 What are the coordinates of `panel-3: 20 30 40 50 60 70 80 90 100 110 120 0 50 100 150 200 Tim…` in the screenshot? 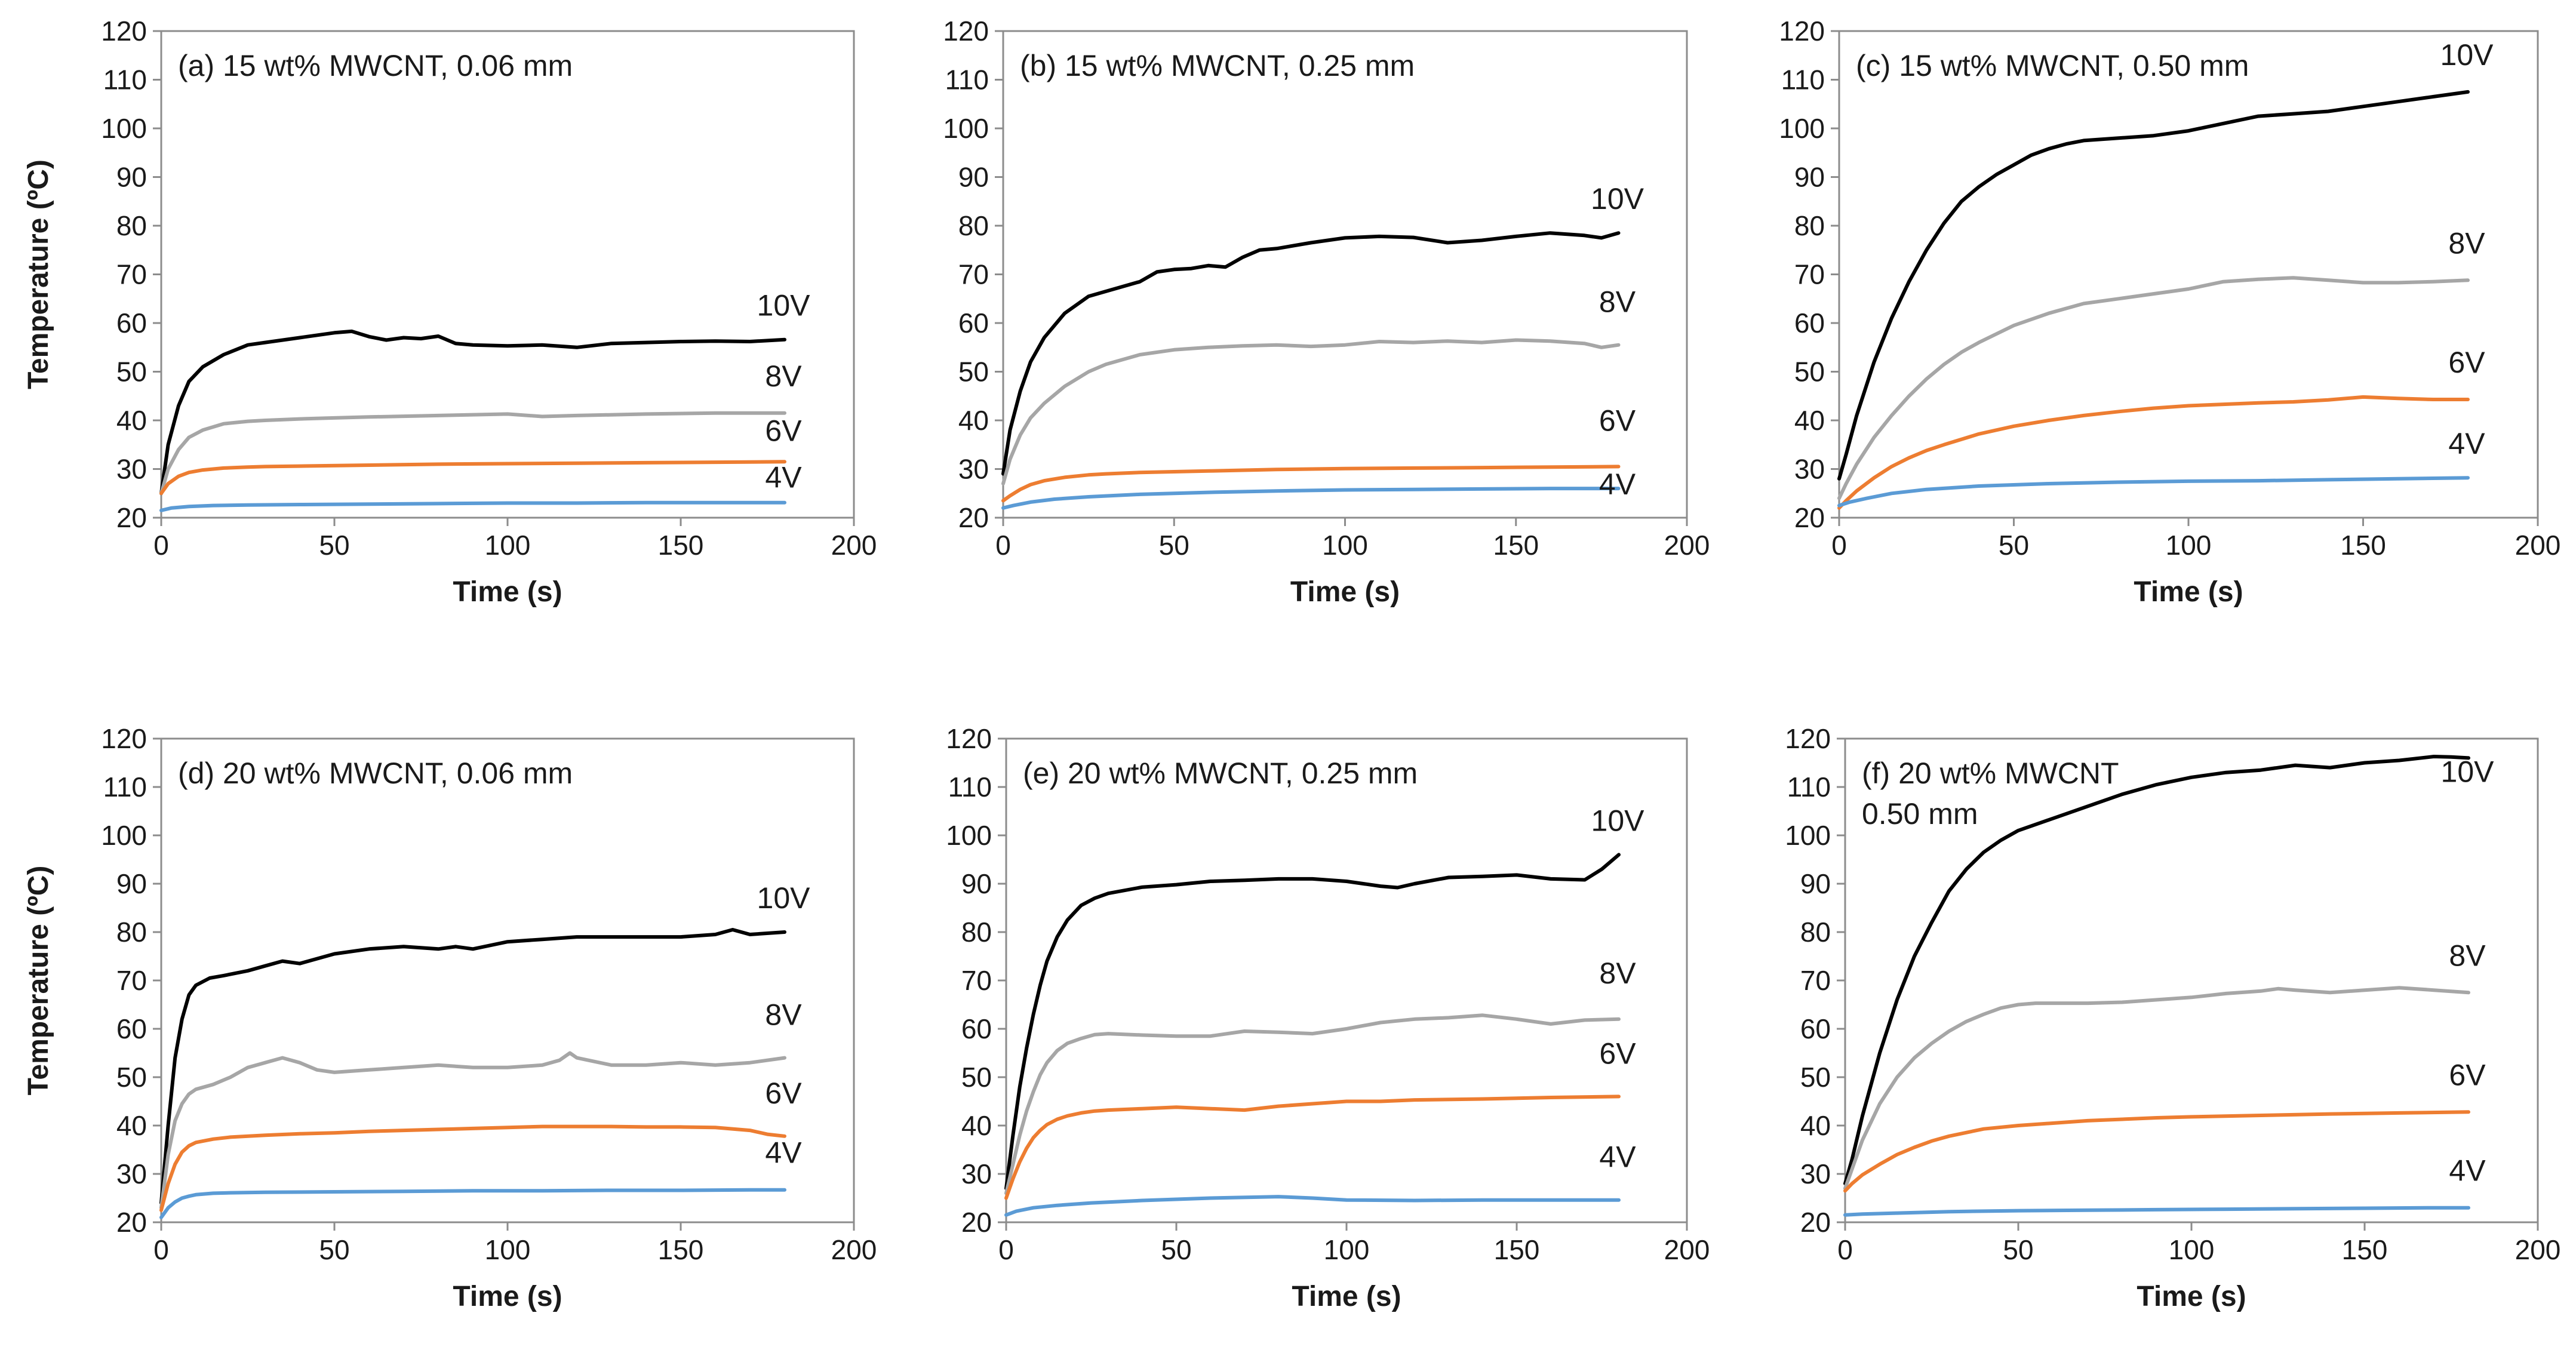 It's located at (2169, 312).